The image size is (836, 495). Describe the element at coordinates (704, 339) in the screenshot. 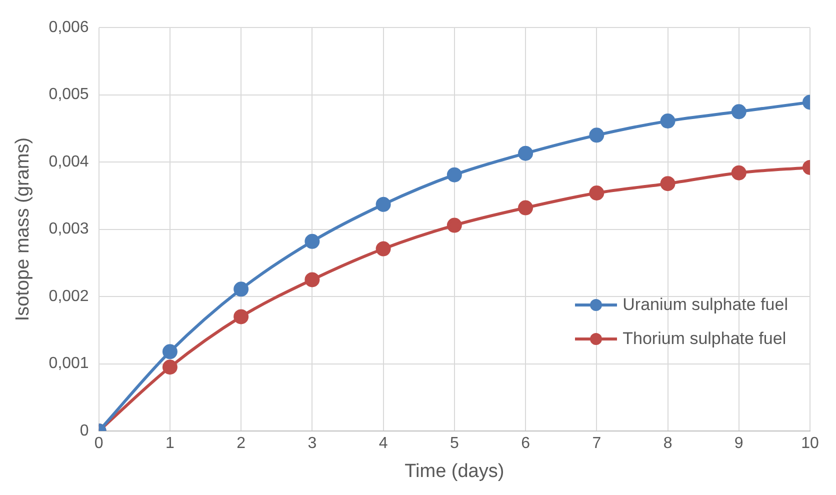

I see `legend-label: Thorium sulphate fuel` at that location.